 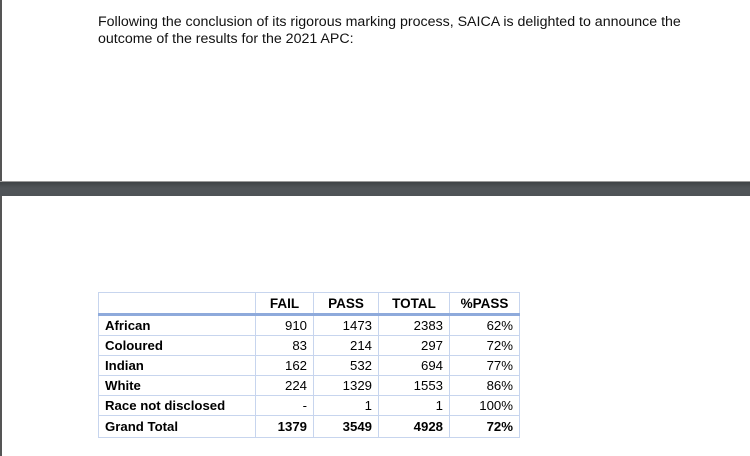 What do you see at coordinates (484, 365) in the screenshot?
I see `pct-cell: 77%` at bounding box center [484, 365].